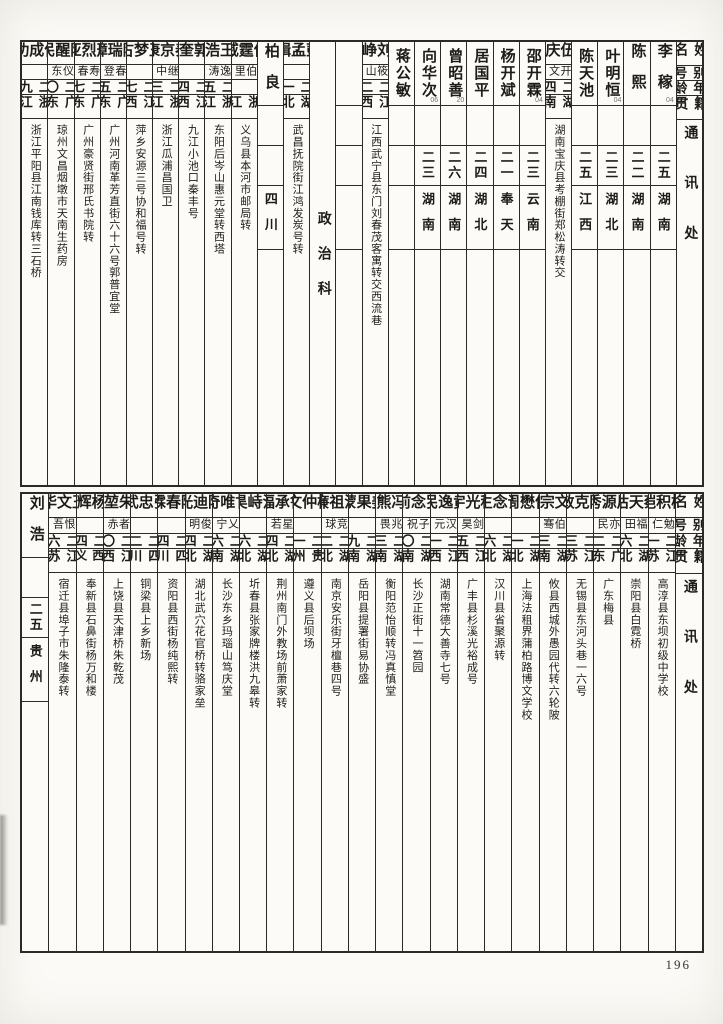 The width and height of the screenshot is (723, 1024). Describe the element at coordinates (335, 637) in the screenshot. I see `person-address: 南京安乐街牙檀巷四号` at that location.